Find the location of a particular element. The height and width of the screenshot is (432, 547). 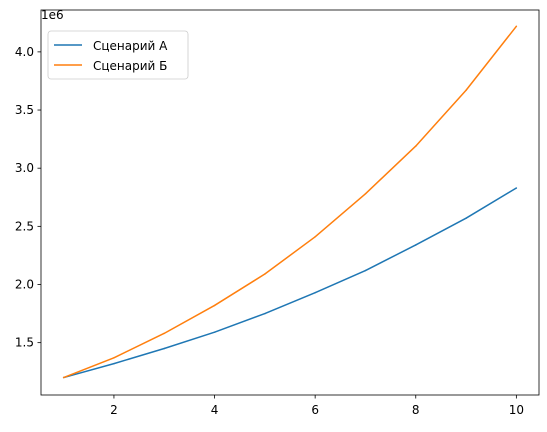

x-tick-label: 6 is located at coordinates (315, 410).